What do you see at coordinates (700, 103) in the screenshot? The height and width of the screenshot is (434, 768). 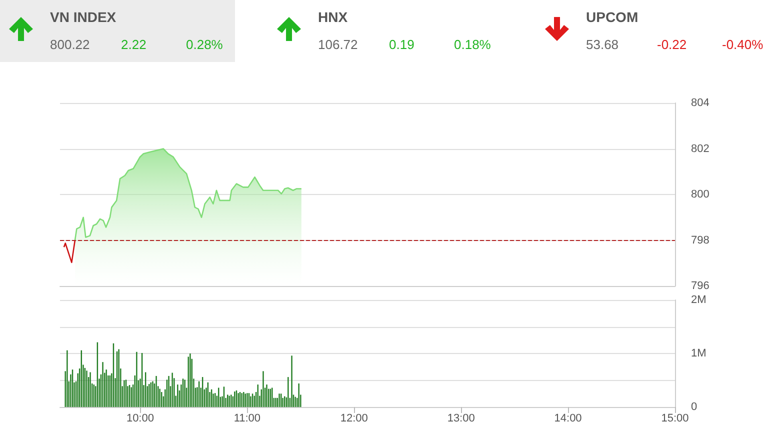 I see `y-tick-label: 804` at bounding box center [700, 103].